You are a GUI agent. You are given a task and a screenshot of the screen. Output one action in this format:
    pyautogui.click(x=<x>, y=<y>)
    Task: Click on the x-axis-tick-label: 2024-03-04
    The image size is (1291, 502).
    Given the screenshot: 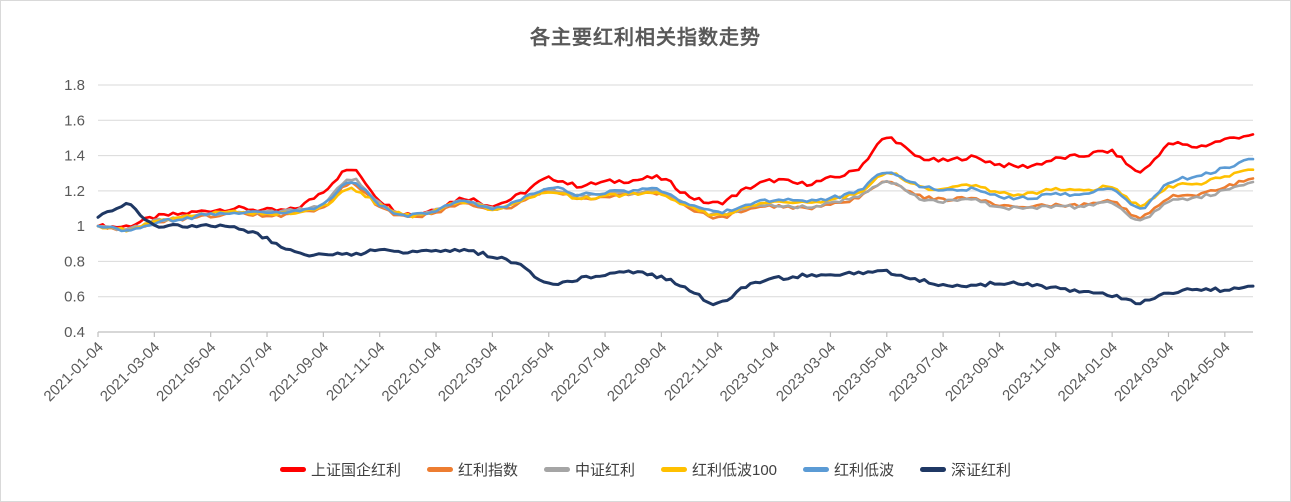 What is the action you would take?
    pyautogui.click(x=1144, y=372)
    